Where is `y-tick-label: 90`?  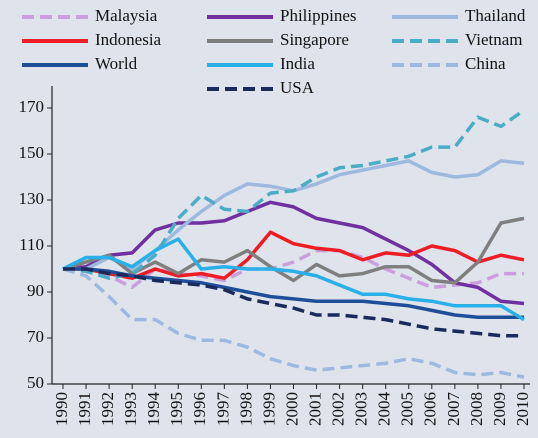
y-tick-label: 90 is located at coordinates (35, 290).